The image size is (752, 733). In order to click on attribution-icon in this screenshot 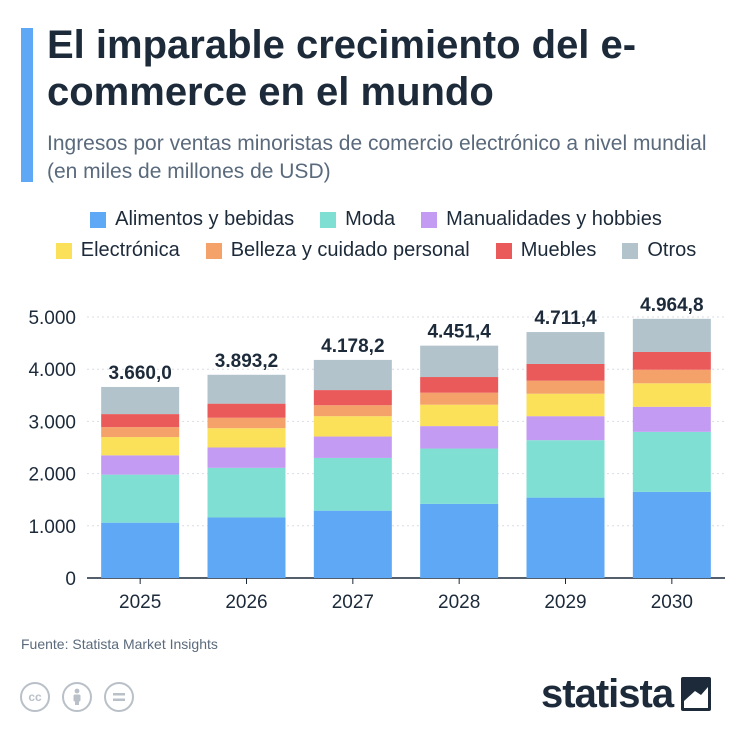, I will do `click(77, 697)`.